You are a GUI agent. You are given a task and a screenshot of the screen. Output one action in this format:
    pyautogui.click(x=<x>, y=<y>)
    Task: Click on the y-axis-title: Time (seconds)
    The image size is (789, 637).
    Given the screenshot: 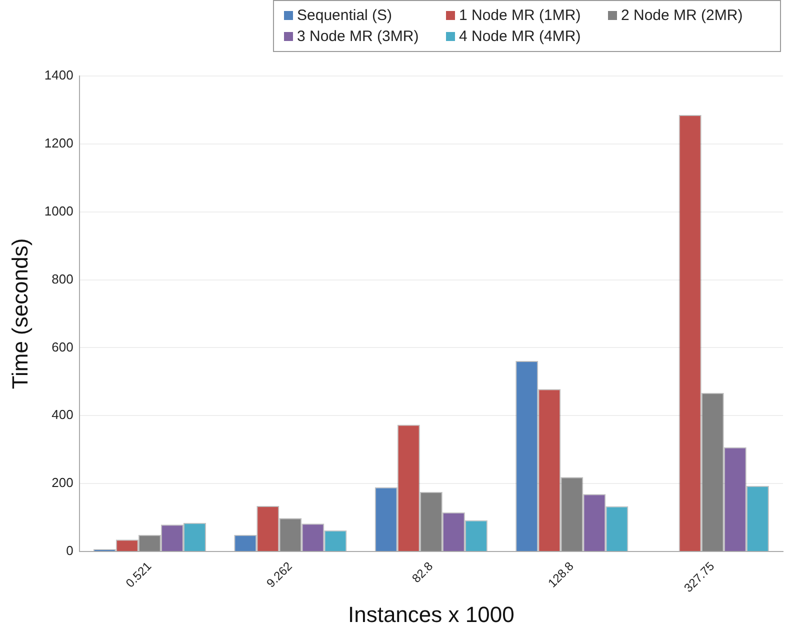 What is the action you would take?
    pyautogui.click(x=19, y=314)
    